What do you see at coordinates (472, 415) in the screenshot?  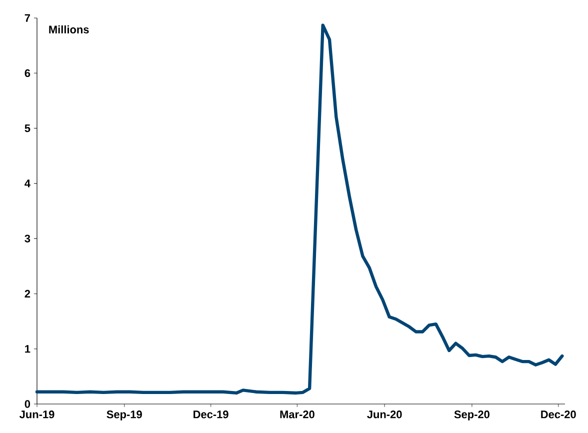 I see `x-tick-label: Sep-20` at bounding box center [472, 415].